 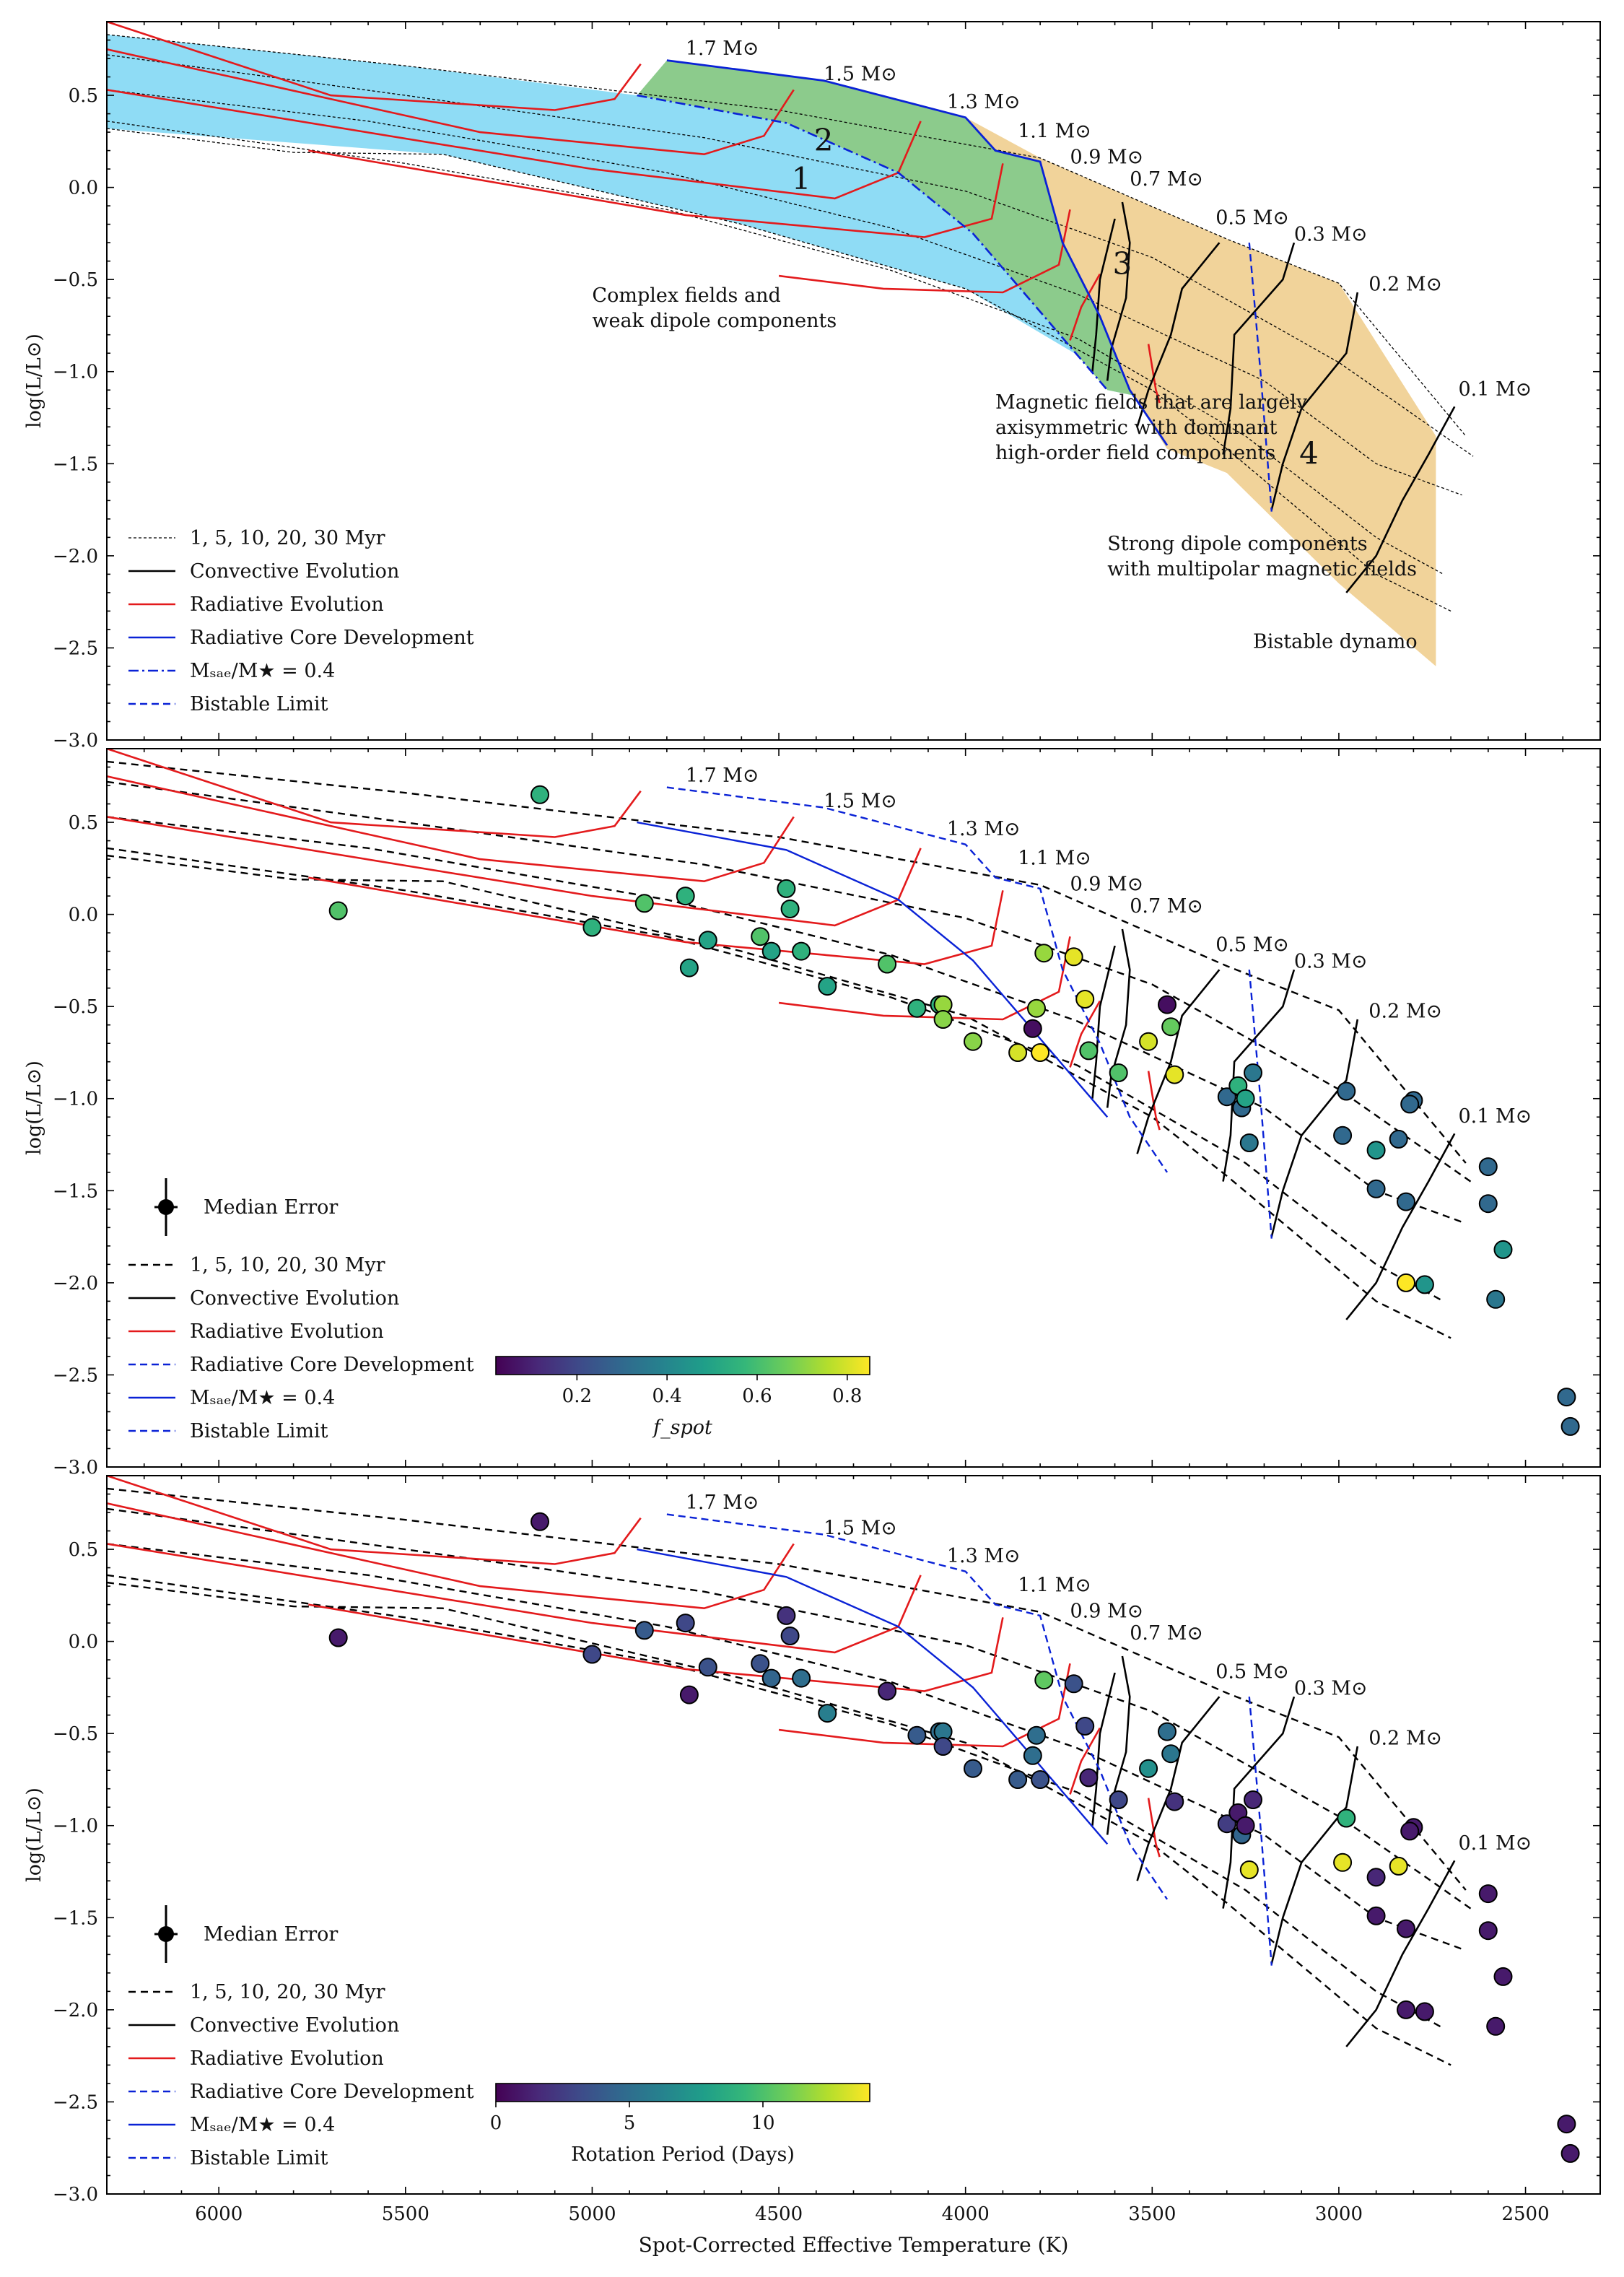 I want to click on y-tick-label: −3.0, so click(x=75, y=2195).